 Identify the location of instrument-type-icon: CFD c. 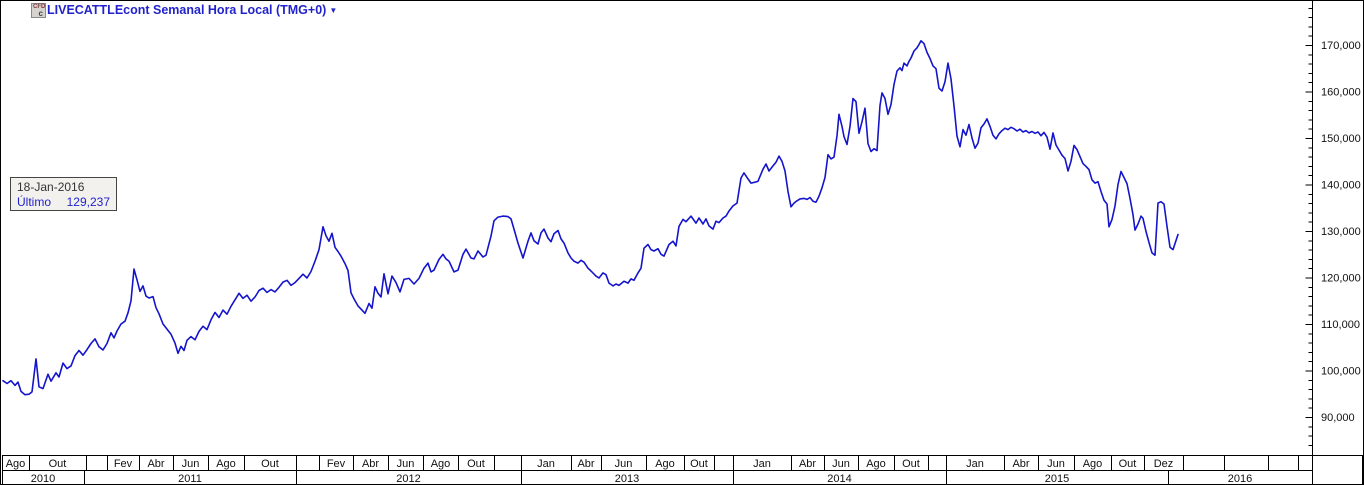
(38, 10).